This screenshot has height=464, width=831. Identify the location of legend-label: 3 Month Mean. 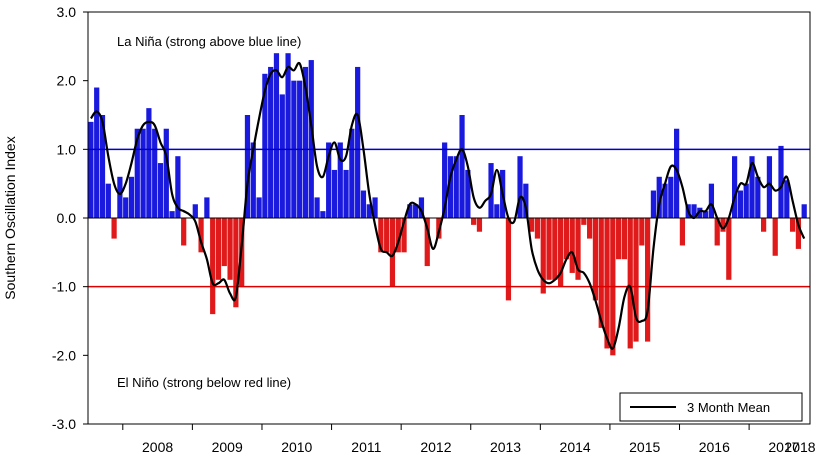
(728, 407).